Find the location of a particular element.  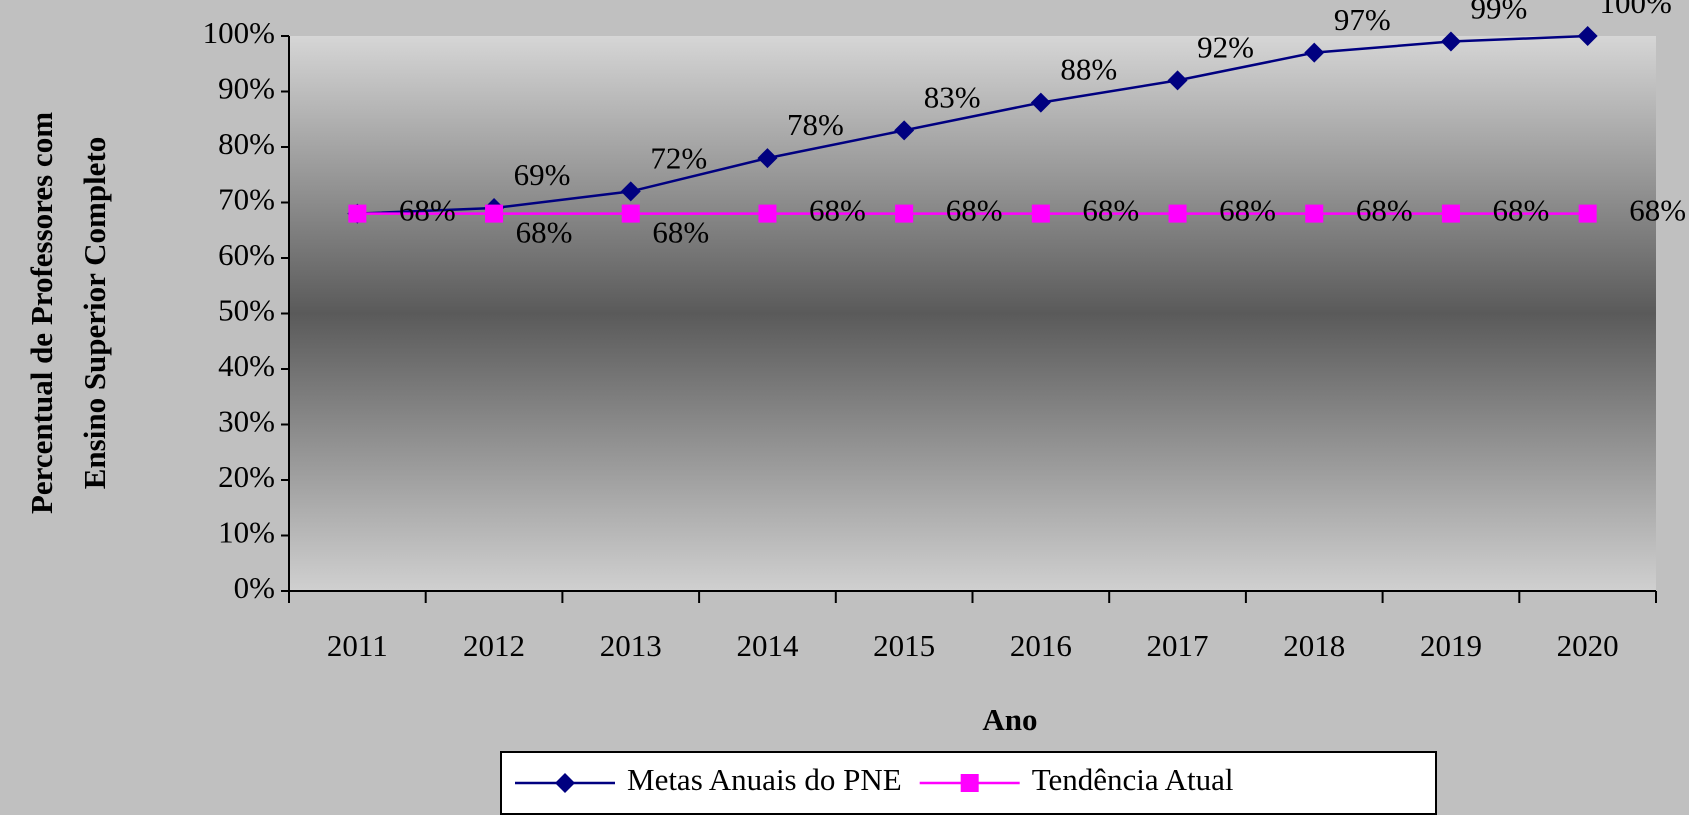

data-label: 72% is located at coordinates (678, 158).